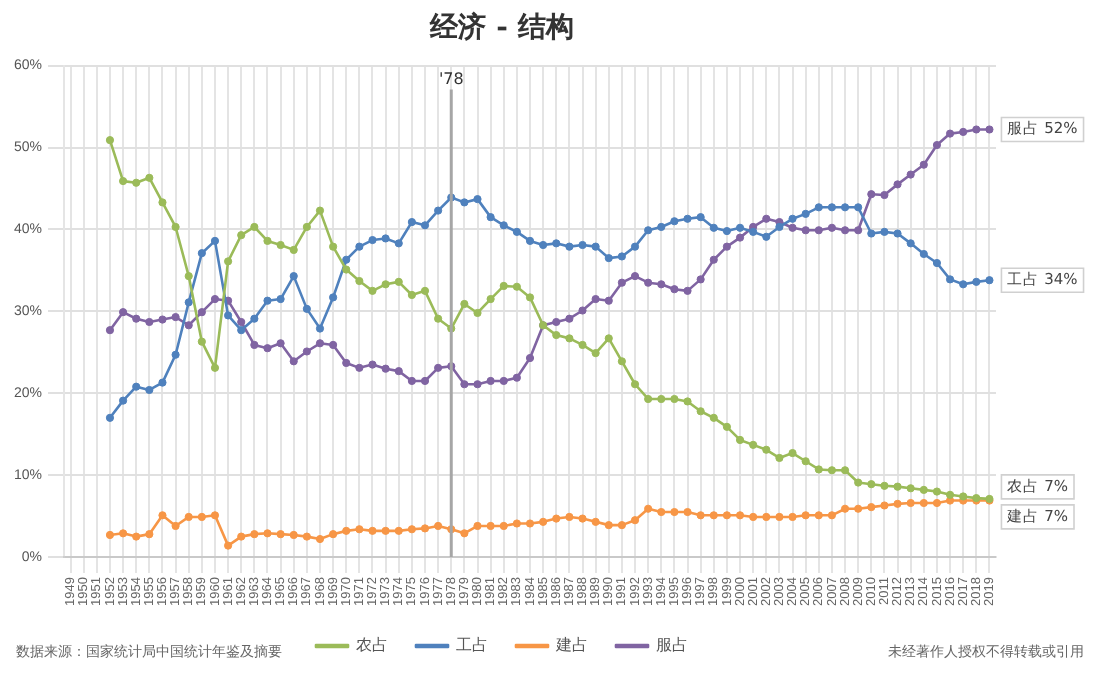  What do you see at coordinates (451, 78) in the screenshot?
I see `ref-line-label: '78` at bounding box center [451, 78].